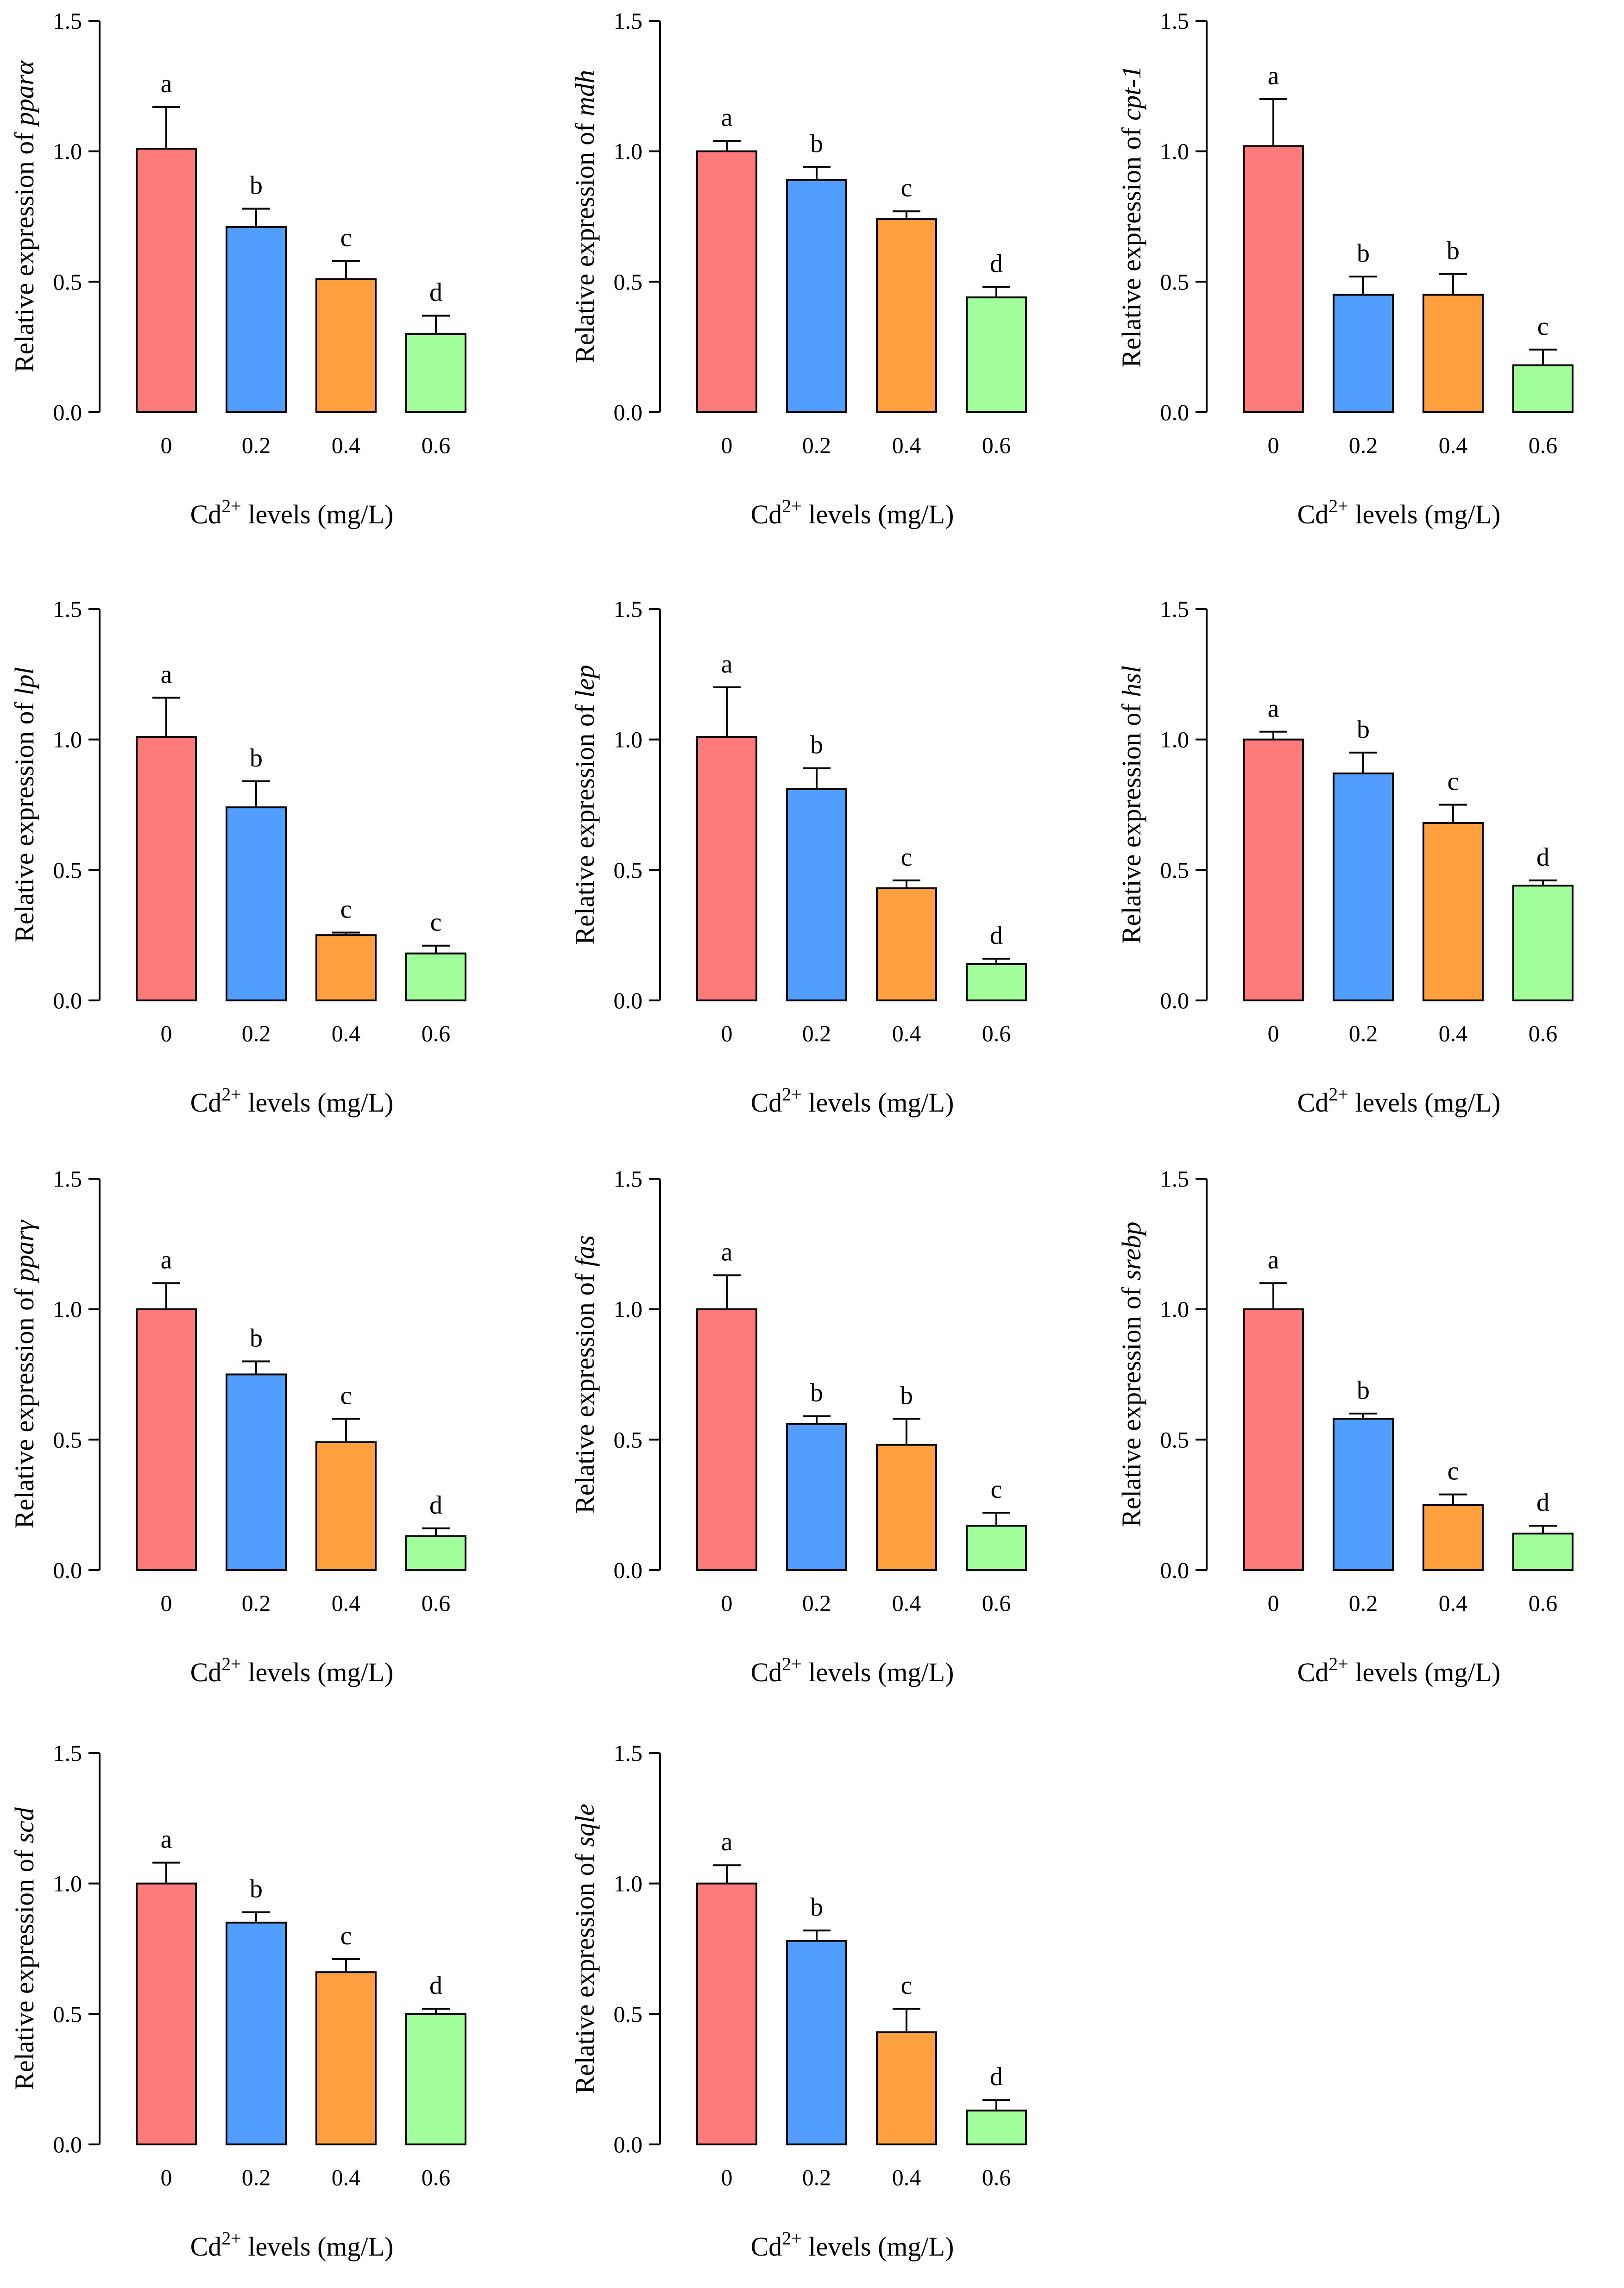 The height and width of the screenshot is (2288, 1624). Describe the element at coordinates (1131, 805) in the screenshot. I see `y-axis-title: Relative expression of hsl` at that location.